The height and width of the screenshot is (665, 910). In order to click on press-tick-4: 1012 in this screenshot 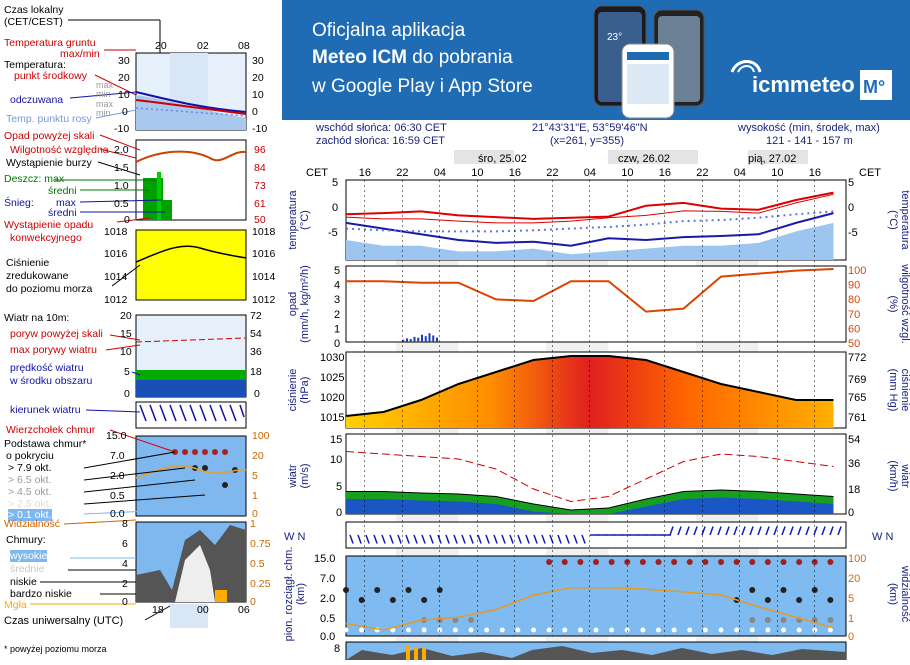, I will do `click(116, 300)`.